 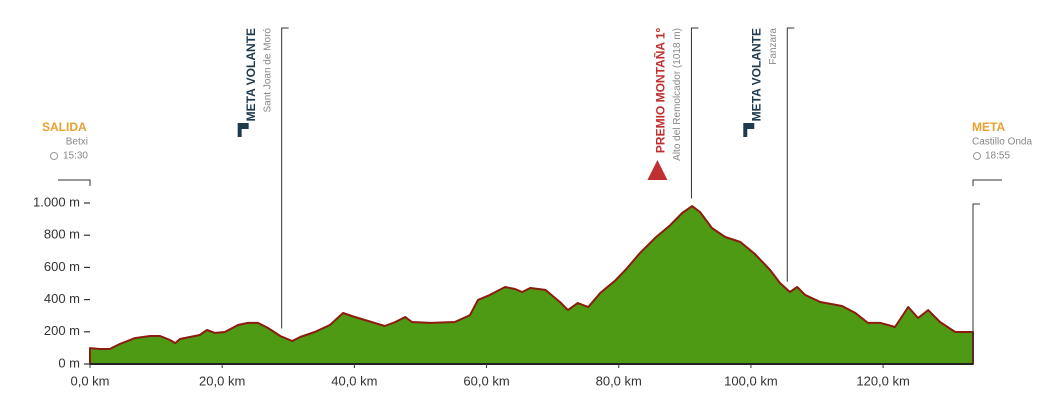 I want to click on annotation-place: Sant Joan de Moró, so click(x=267, y=70).